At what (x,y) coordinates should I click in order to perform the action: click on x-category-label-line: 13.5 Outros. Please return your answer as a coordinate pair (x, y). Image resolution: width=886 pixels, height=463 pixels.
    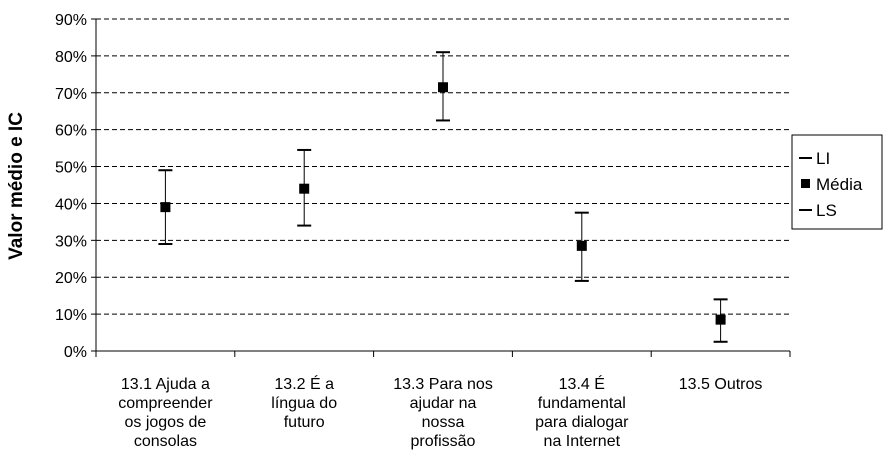
    Looking at the image, I should click on (721, 384).